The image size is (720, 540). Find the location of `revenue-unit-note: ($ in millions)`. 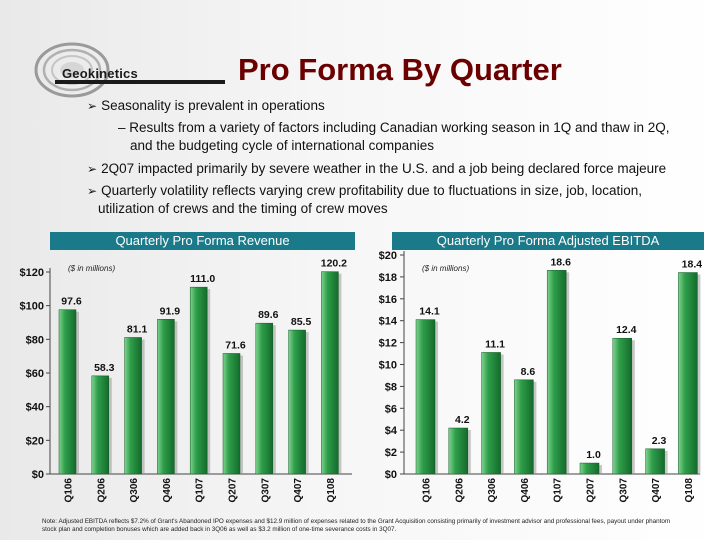

revenue-unit-note: ($ in millions) is located at coordinates (91, 268).